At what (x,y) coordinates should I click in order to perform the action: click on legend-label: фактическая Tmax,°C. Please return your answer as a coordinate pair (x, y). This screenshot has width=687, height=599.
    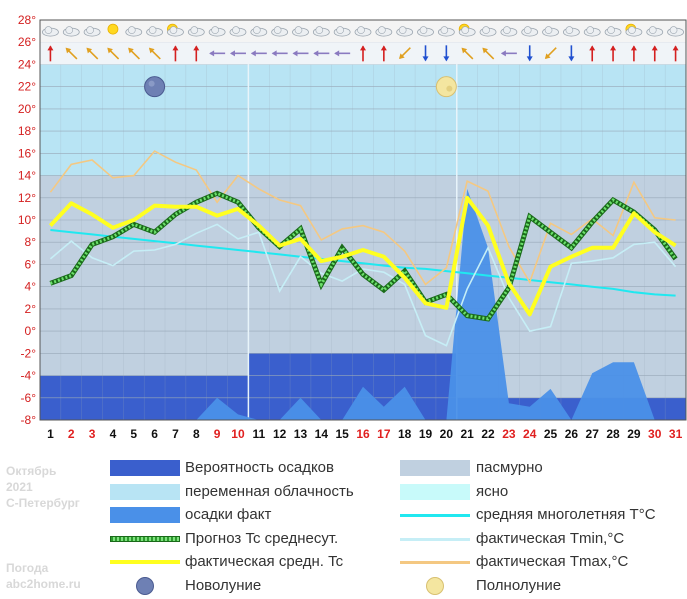
    Looking at the image, I should click on (552, 561).